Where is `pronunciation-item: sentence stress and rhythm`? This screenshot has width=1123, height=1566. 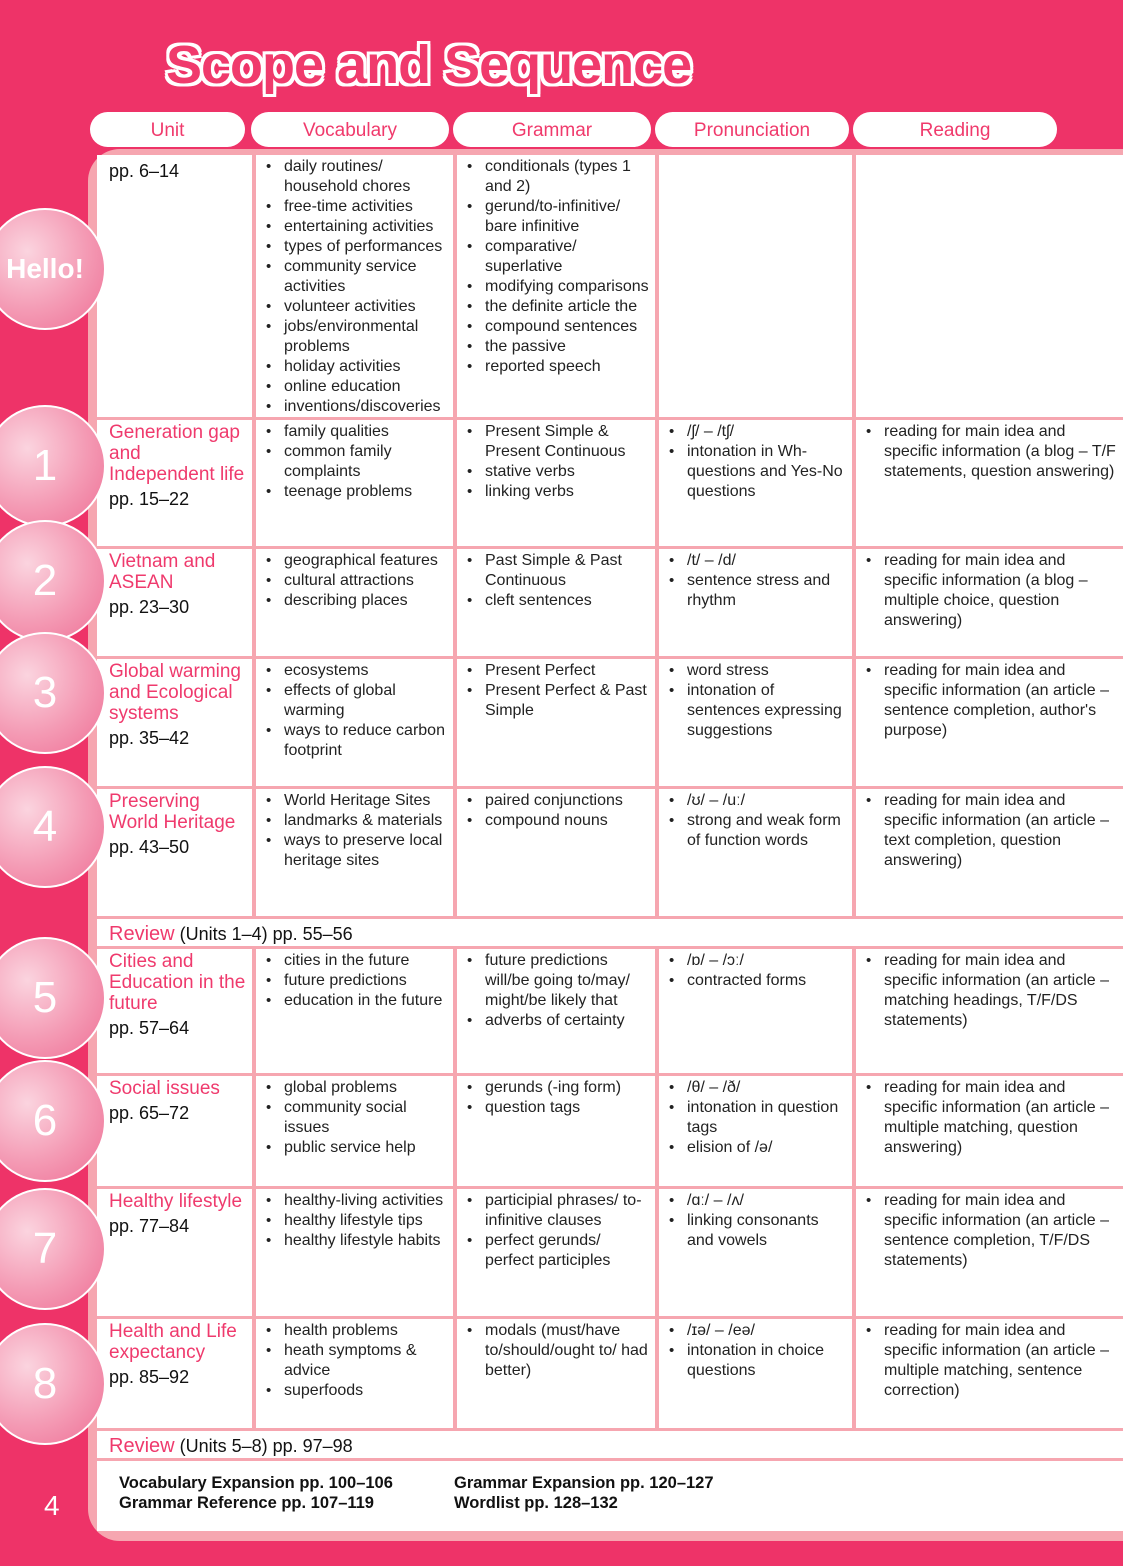
pronunciation-item: sentence stress and rhythm is located at coordinates (758, 591).